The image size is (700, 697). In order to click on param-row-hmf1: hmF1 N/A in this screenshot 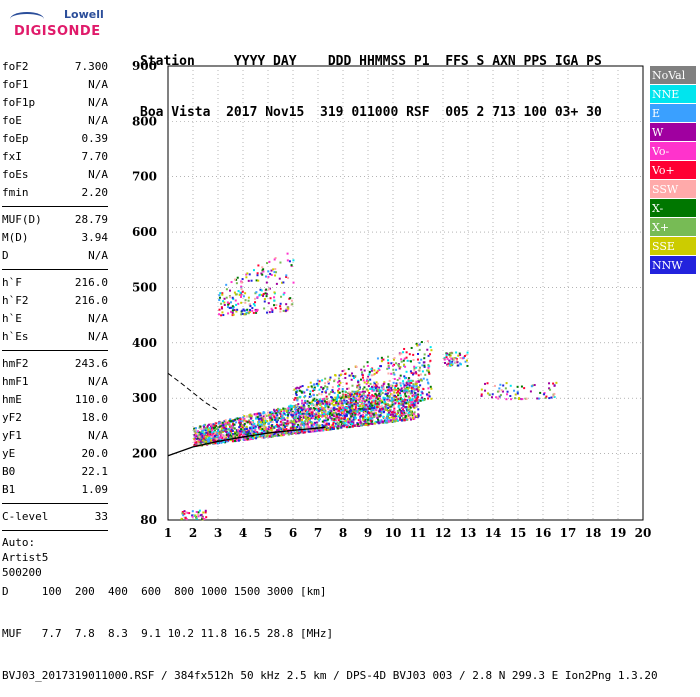, I will do `click(55, 382)`.